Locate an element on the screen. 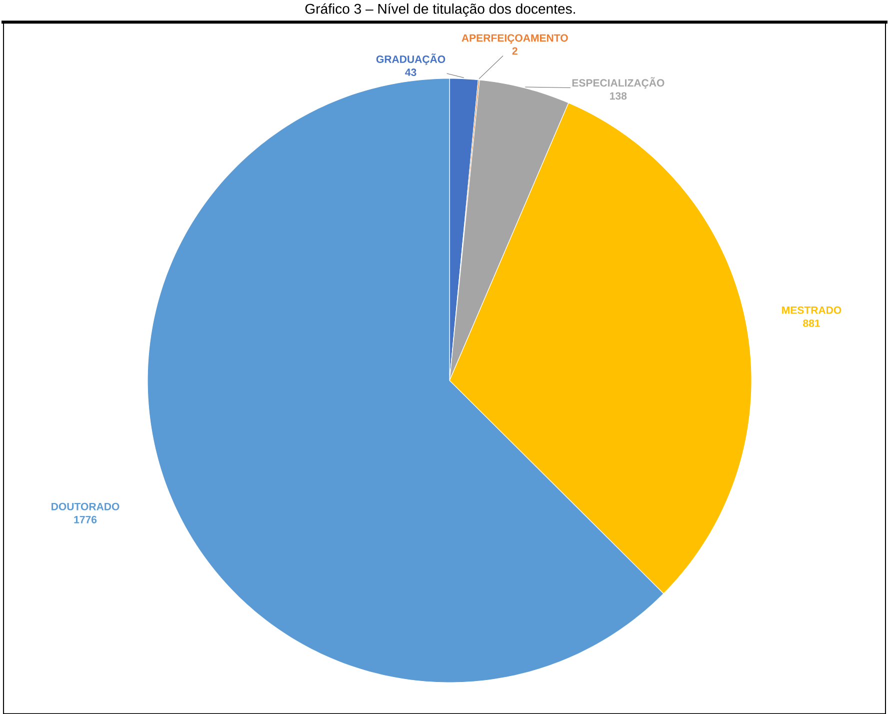 The image size is (889, 714). data-label: 1776 is located at coordinates (85, 520).